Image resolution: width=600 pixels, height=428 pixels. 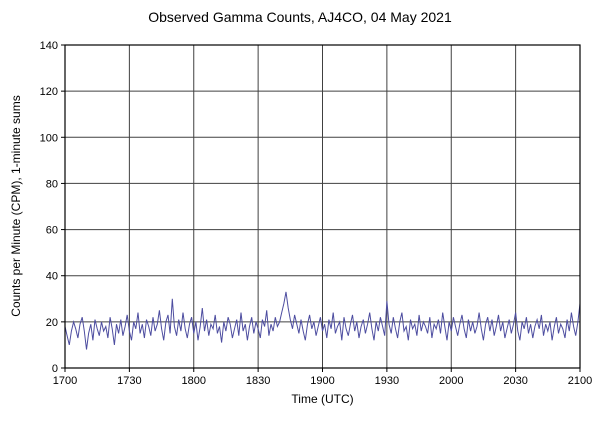 I want to click on svg-text: 80, so click(x=52, y=184).